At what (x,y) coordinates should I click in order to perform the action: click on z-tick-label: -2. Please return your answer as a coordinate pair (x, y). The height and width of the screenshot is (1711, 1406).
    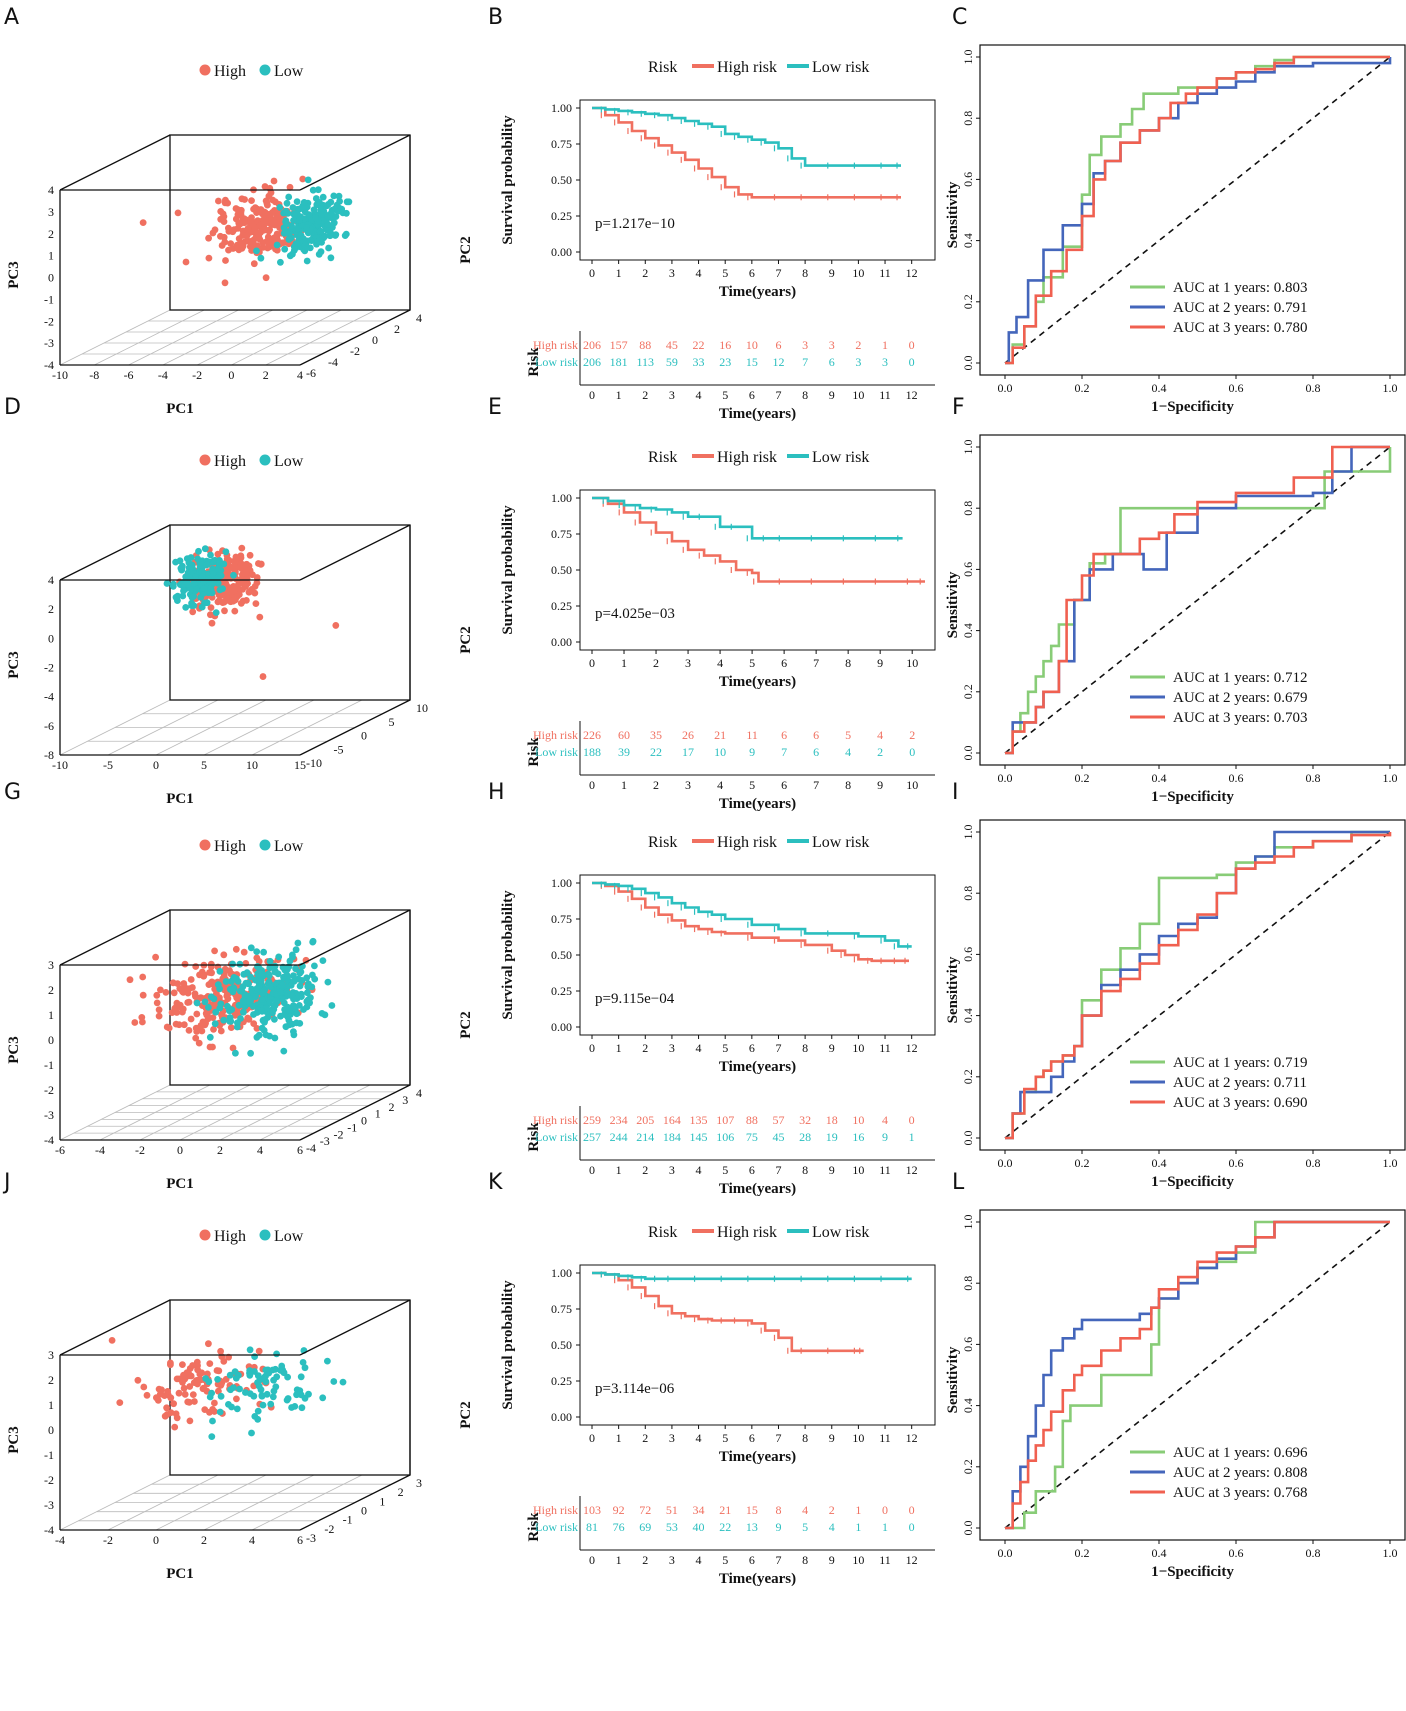
    Looking at the image, I should click on (49, 321).